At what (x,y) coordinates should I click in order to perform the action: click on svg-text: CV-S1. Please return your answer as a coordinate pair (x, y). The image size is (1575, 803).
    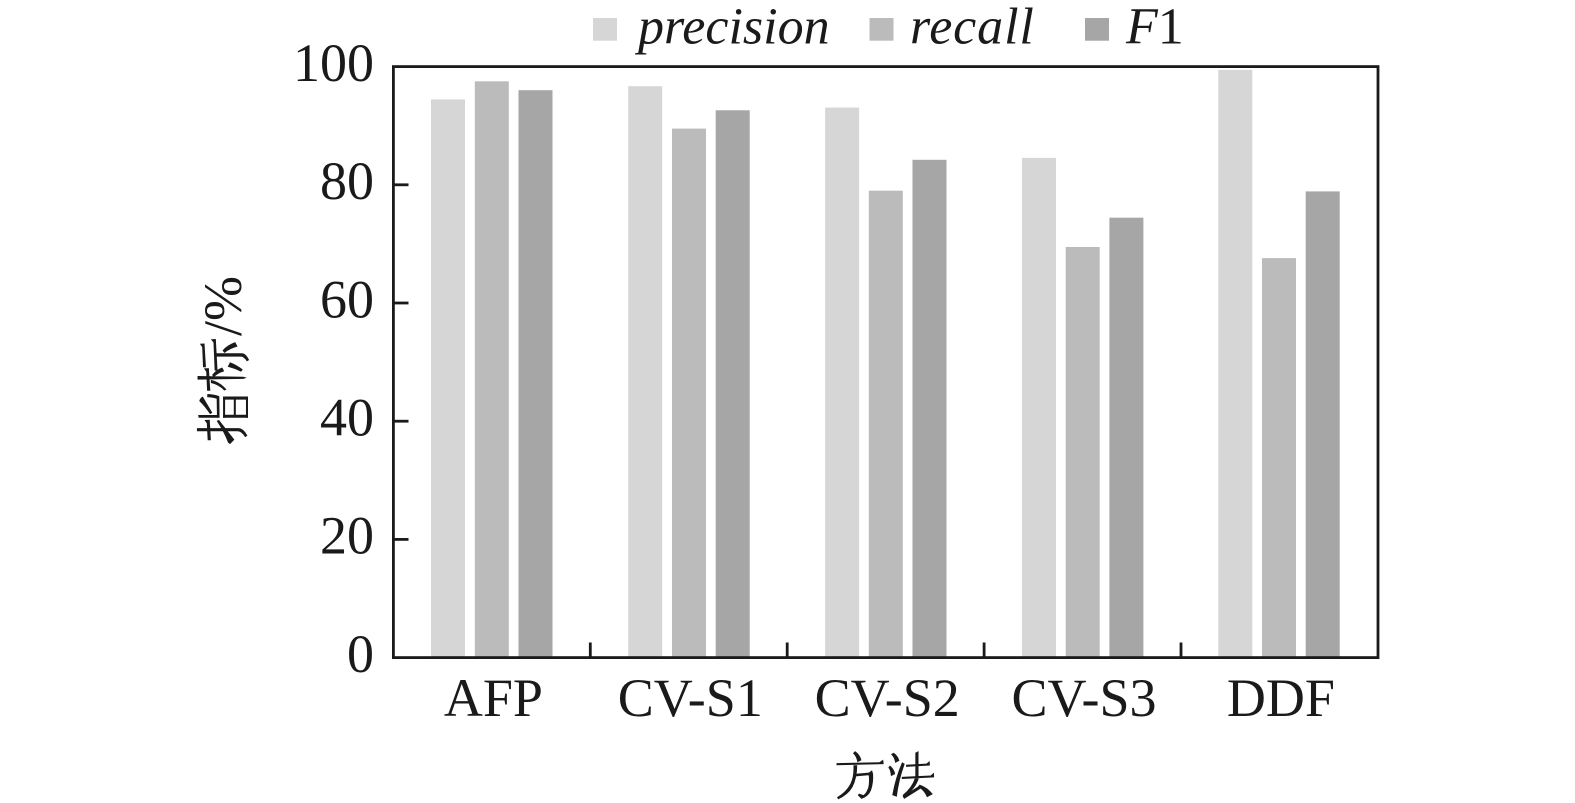
    Looking at the image, I should click on (690, 698).